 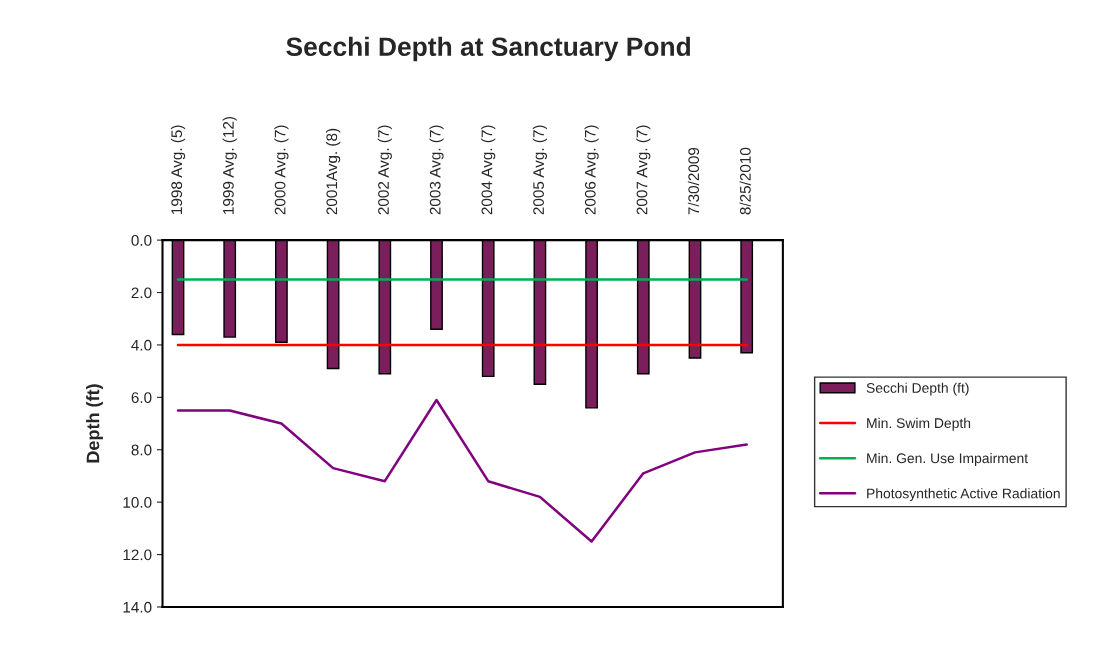 What do you see at coordinates (141, 240) in the screenshot?
I see `y-tick-label: 0.0` at bounding box center [141, 240].